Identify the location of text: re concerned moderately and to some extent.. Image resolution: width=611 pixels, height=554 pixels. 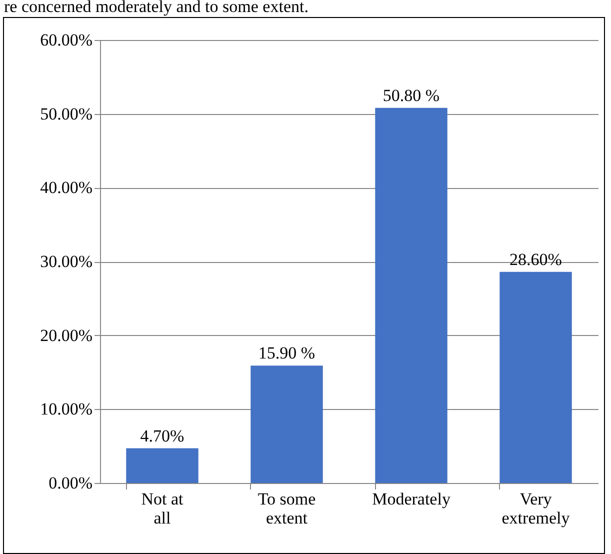
(155, 9).